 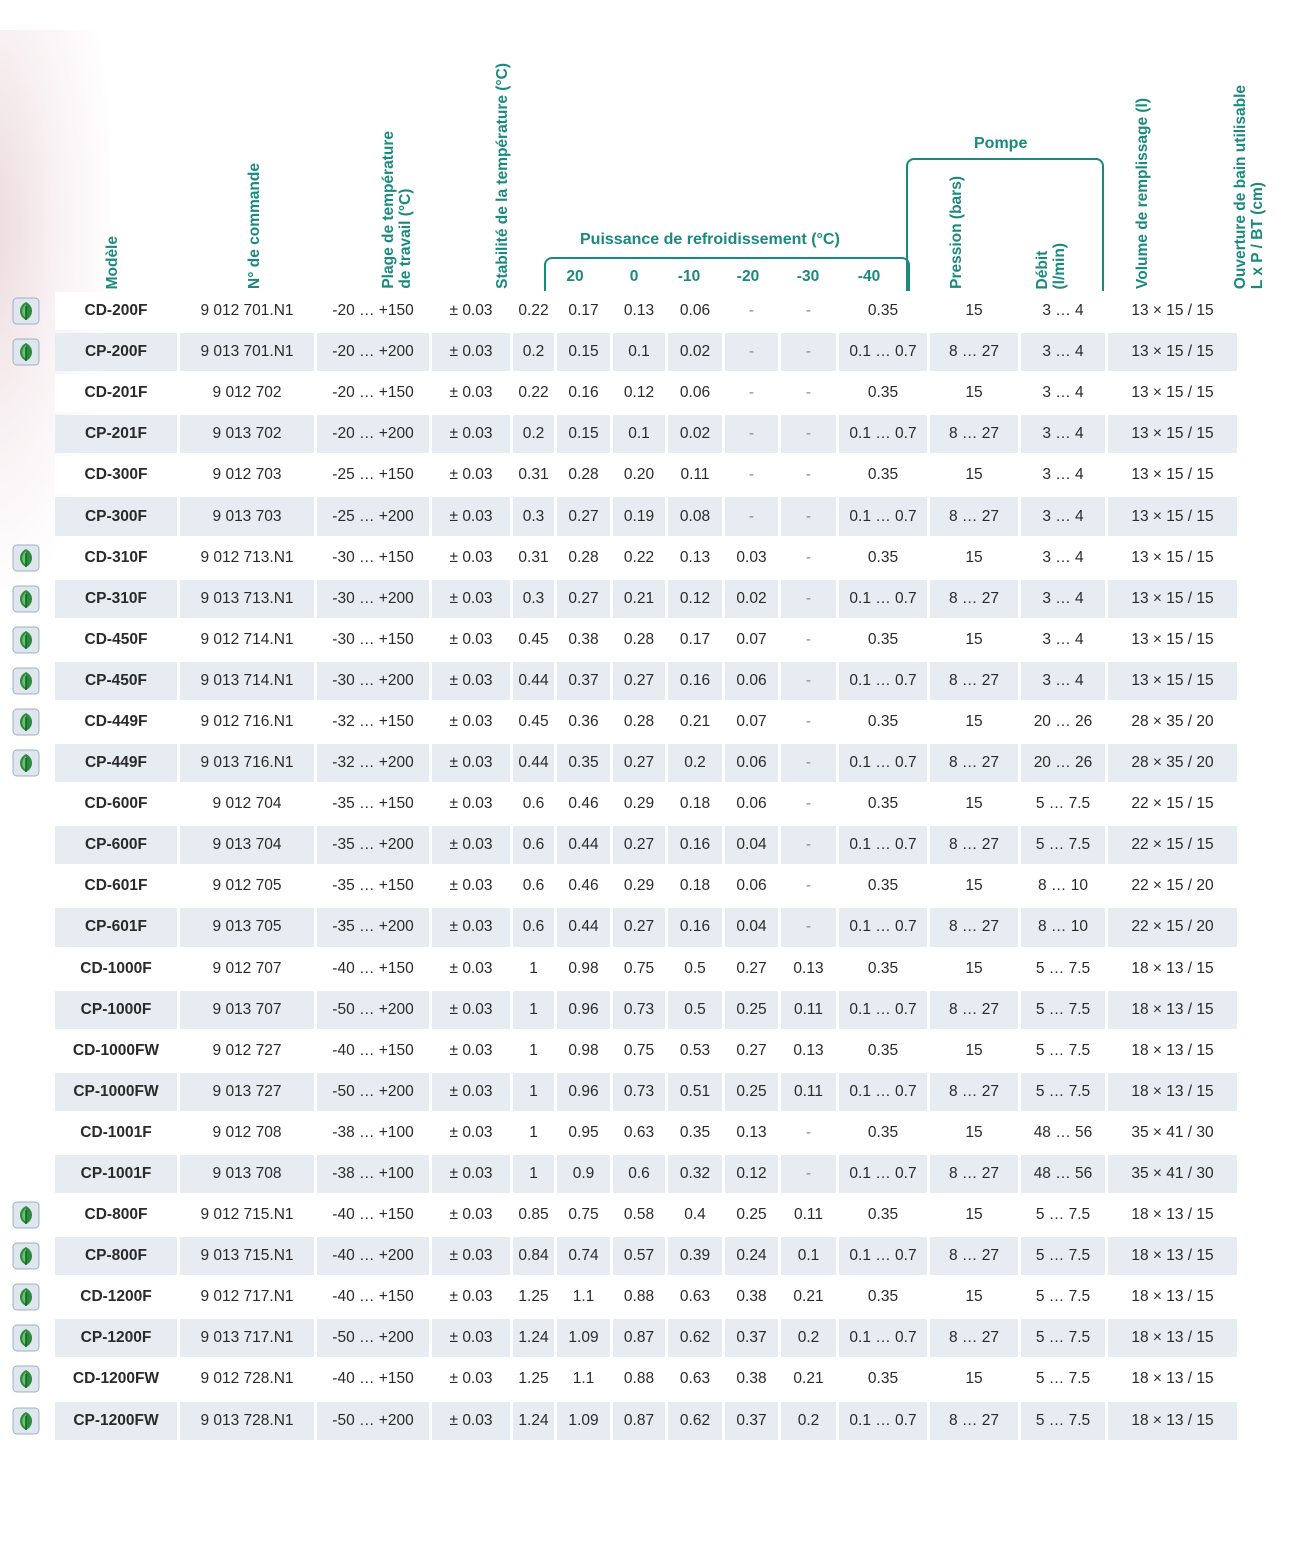 I want to click on model-cell: CP-1001F, so click(x=116, y=1174).